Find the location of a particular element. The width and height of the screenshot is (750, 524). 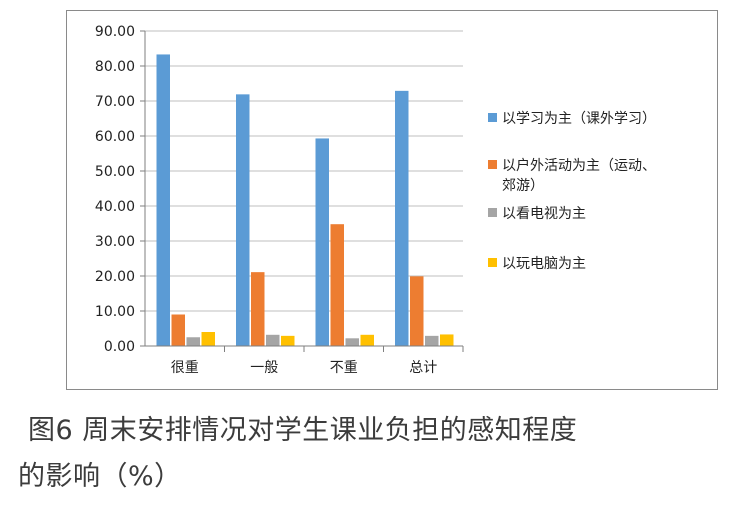

y-tick-label: 10.00 is located at coordinates (115, 312).